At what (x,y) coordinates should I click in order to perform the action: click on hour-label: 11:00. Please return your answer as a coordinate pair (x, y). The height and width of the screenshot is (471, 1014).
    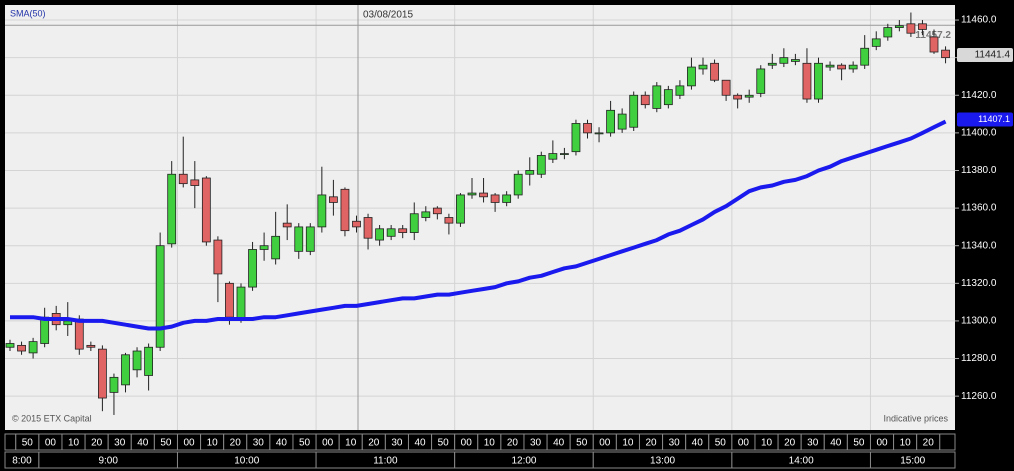
    Looking at the image, I should click on (385, 461).